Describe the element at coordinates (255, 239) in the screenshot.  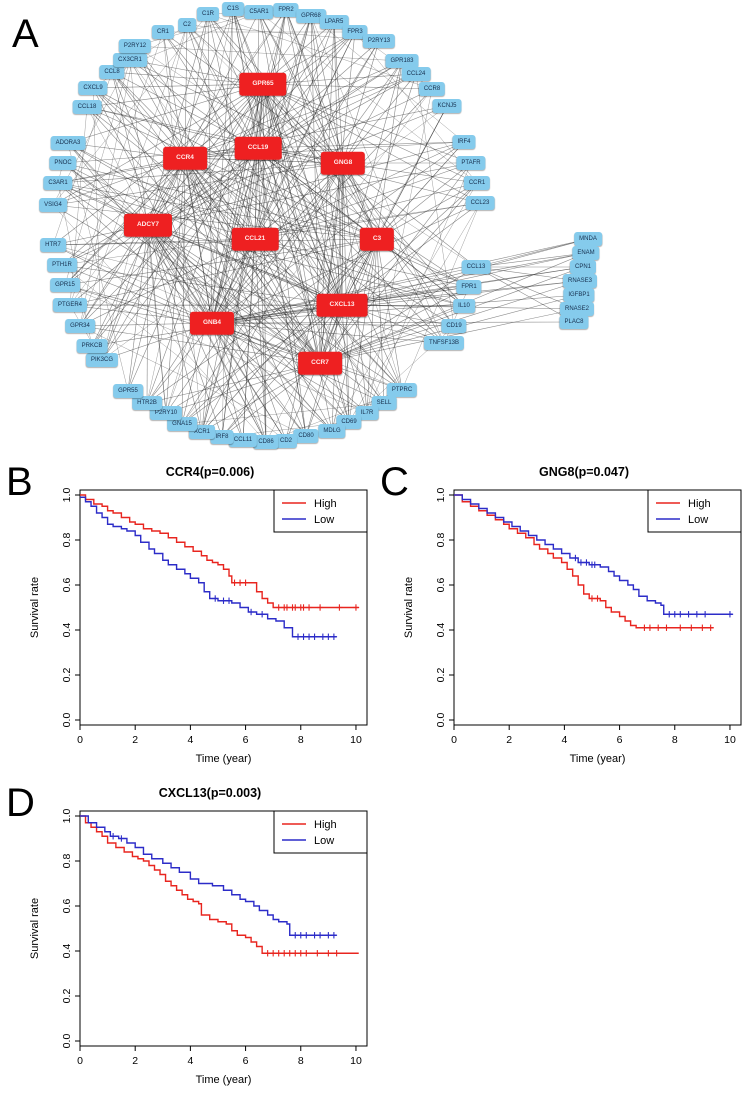
I see `network-node-CCL21: CCL21` at that location.